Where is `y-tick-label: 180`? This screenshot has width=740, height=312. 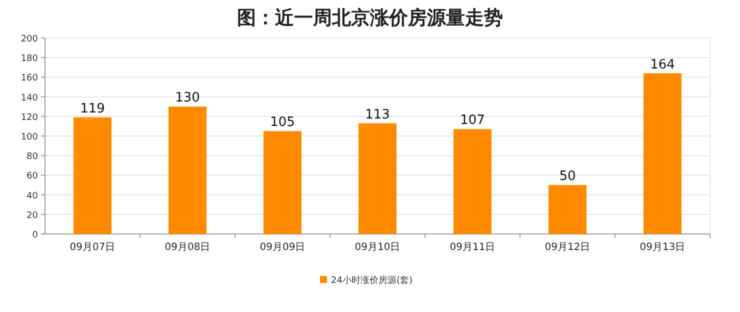 y-tick-label: 180 is located at coordinates (29, 59).